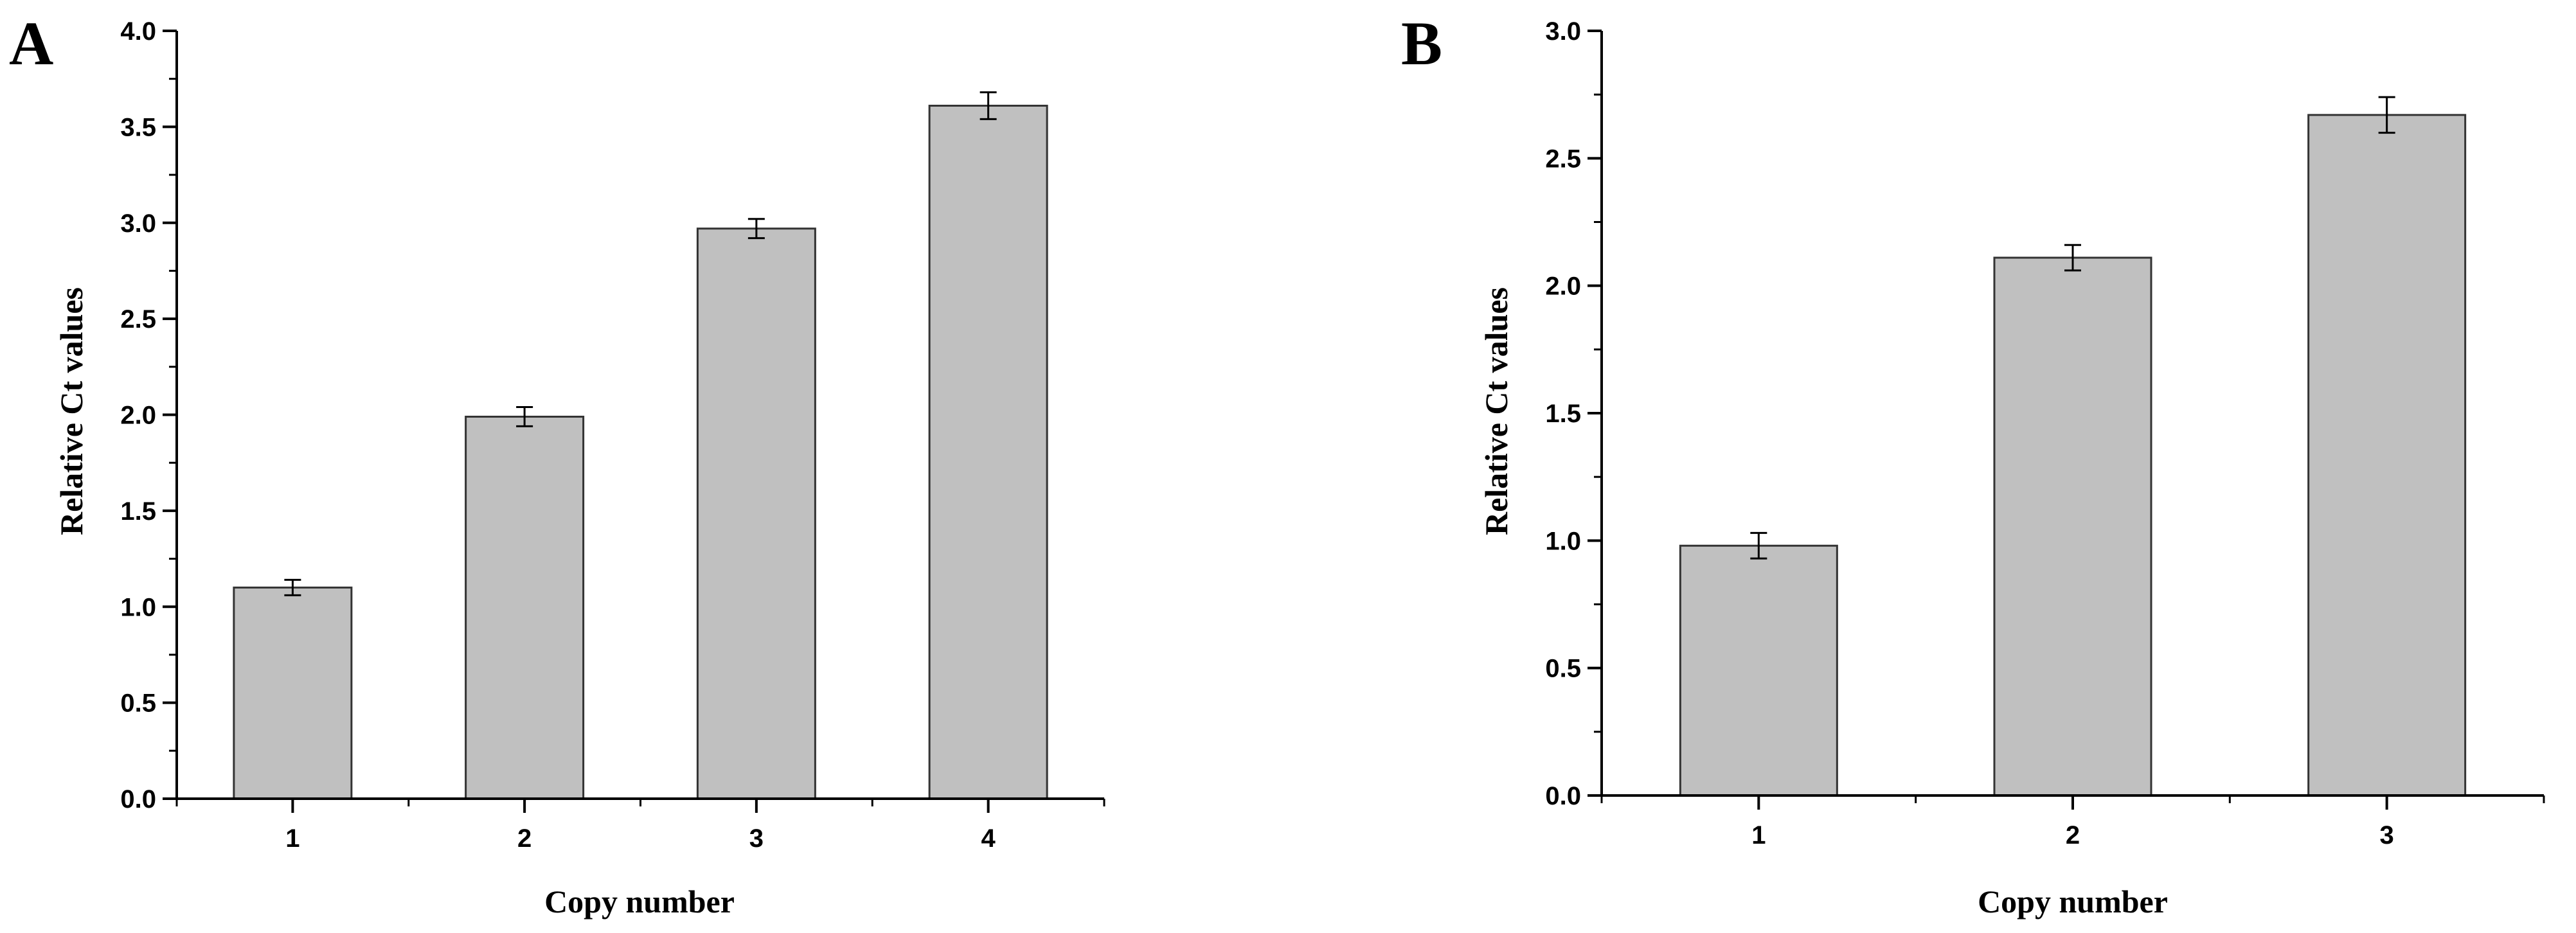  Describe the element at coordinates (1563, 286) in the screenshot. I see `y-tick-label-b: 2.0` at that location.